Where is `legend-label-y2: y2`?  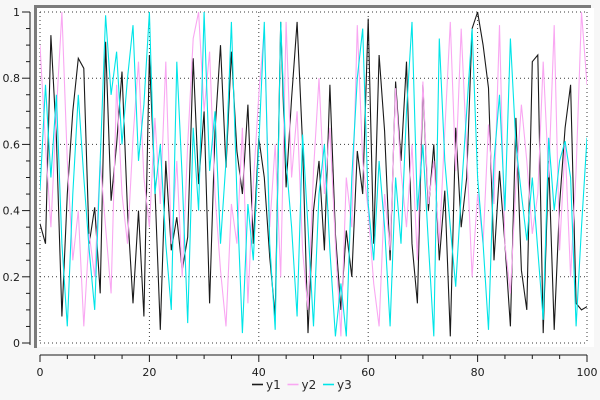 legend-label-y2: y2 is located at coordinates (309, 385).